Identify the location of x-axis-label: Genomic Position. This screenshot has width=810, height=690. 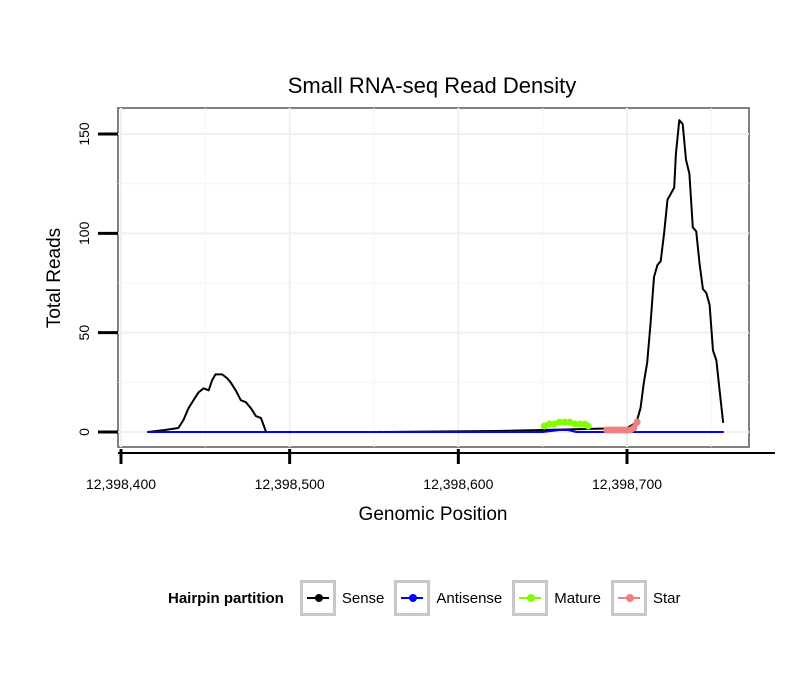
(433, 514).